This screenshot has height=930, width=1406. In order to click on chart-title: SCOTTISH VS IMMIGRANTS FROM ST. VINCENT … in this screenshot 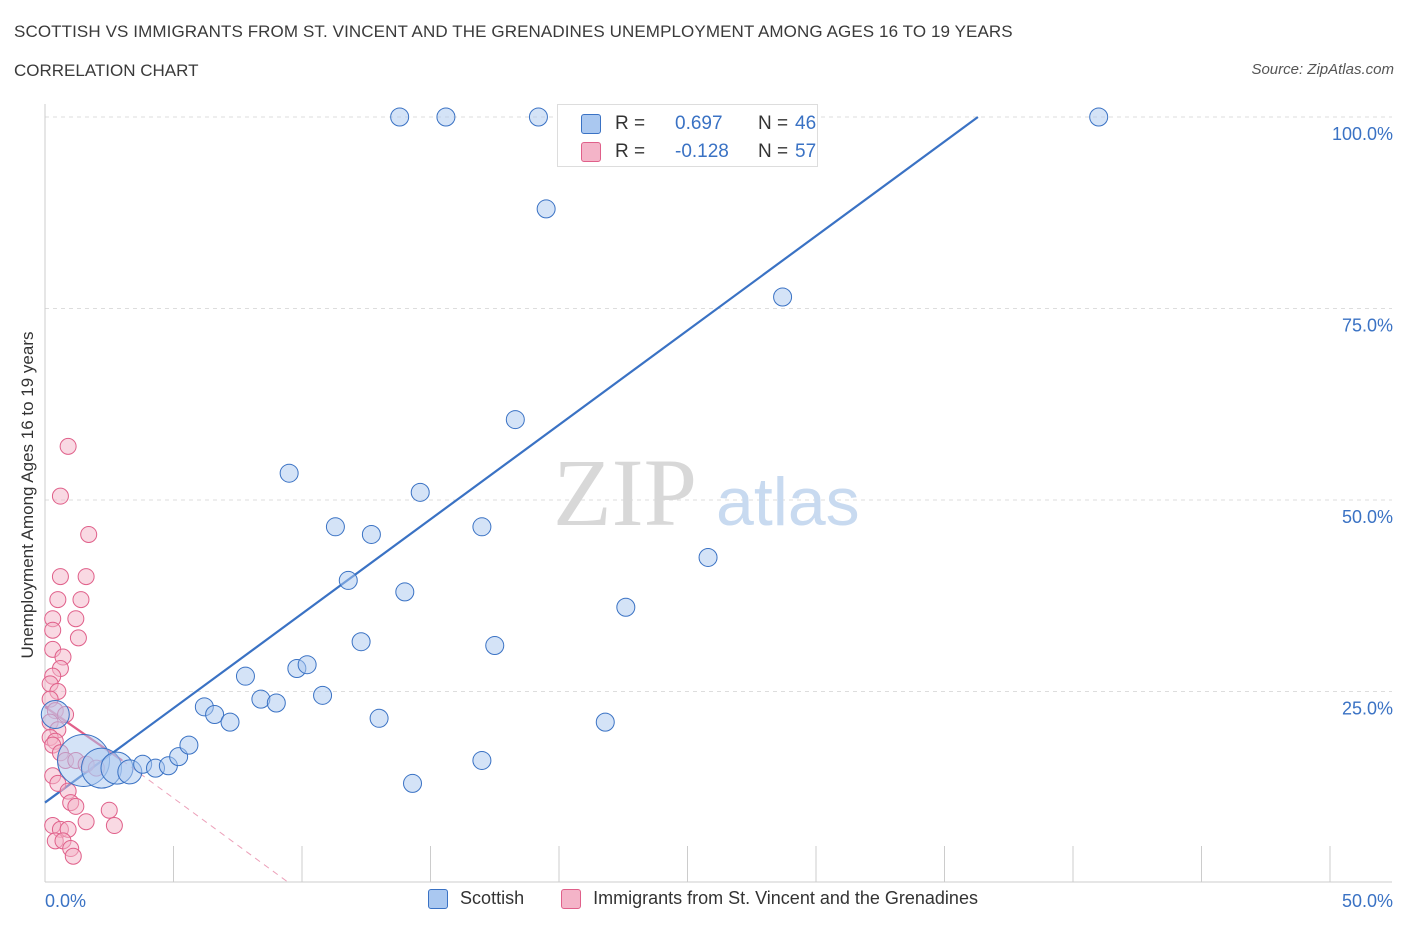, I will do `click(513, 31)`.